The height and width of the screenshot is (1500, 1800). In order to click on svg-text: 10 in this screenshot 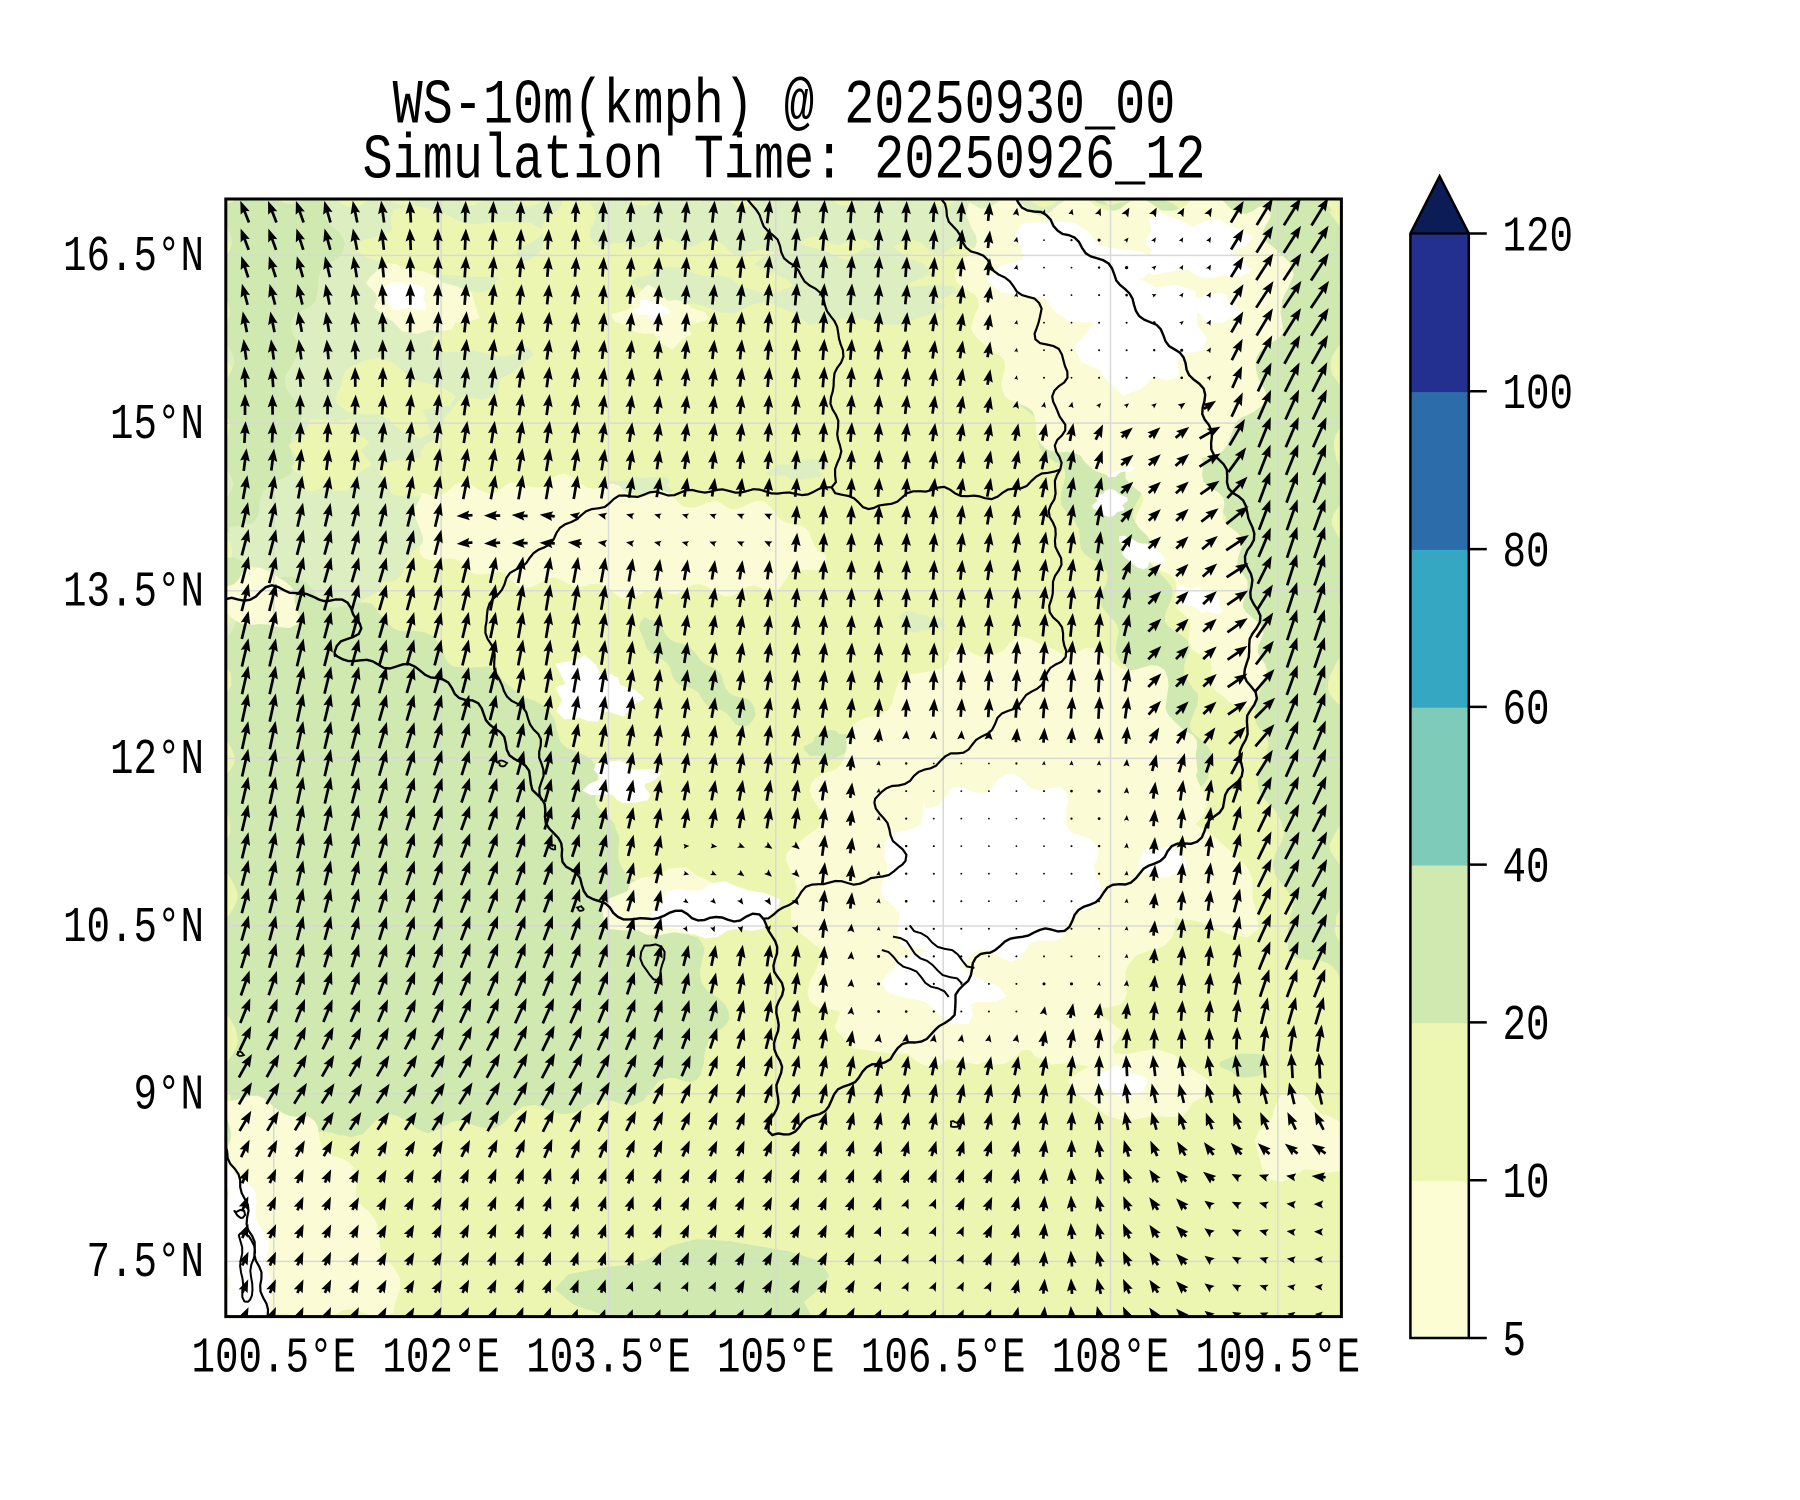, I will do `click(1526, 1184)`.